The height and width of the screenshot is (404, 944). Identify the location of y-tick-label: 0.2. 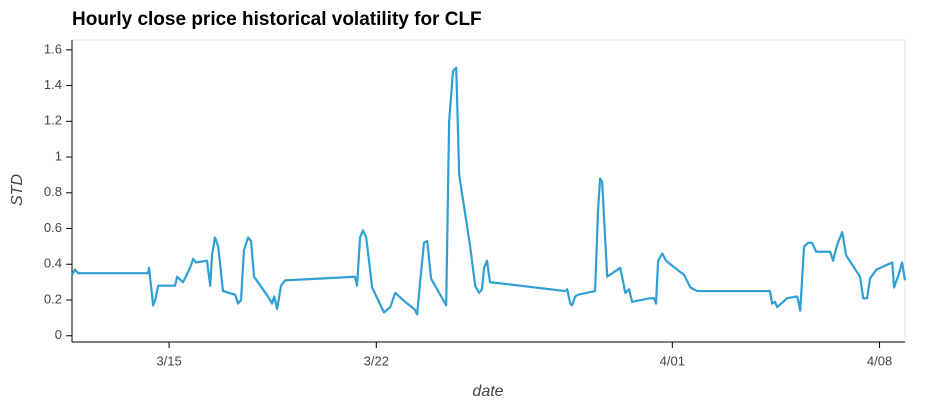
(53, 298).